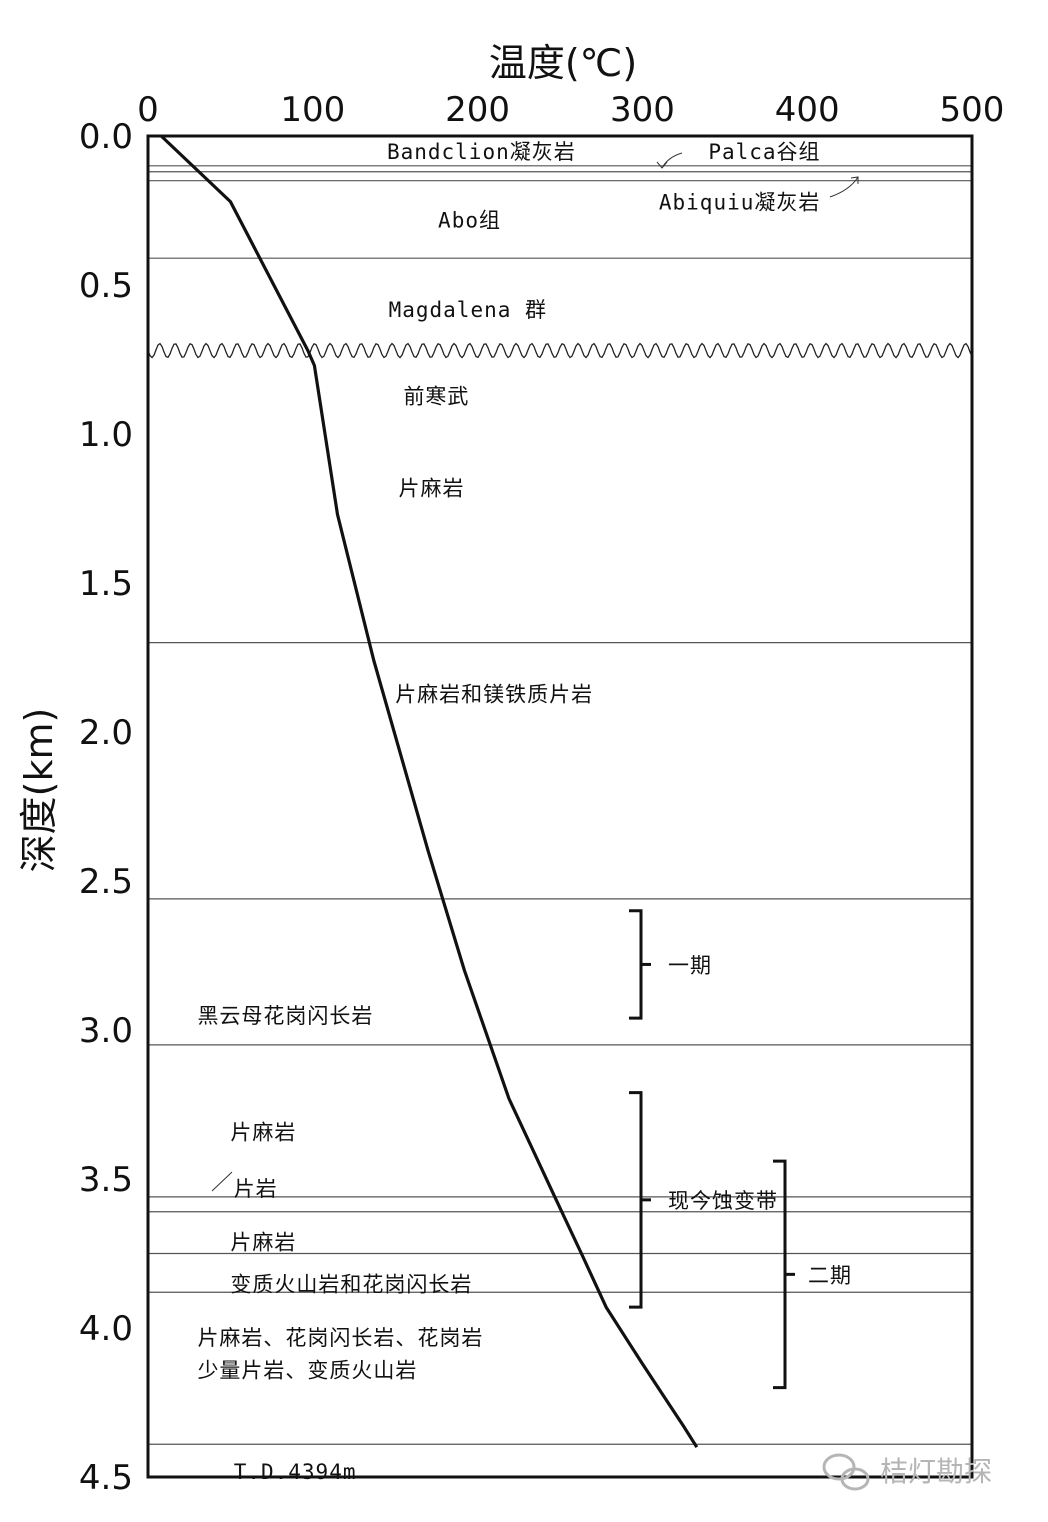 This screenshot has width=1048, height=1522. What do you see at coordinates (340, 1338) in the screenshot?
I see `layer-label: 片麻岩、花岗闪长岩、花岗岩` at bounding box center [340, 1338].